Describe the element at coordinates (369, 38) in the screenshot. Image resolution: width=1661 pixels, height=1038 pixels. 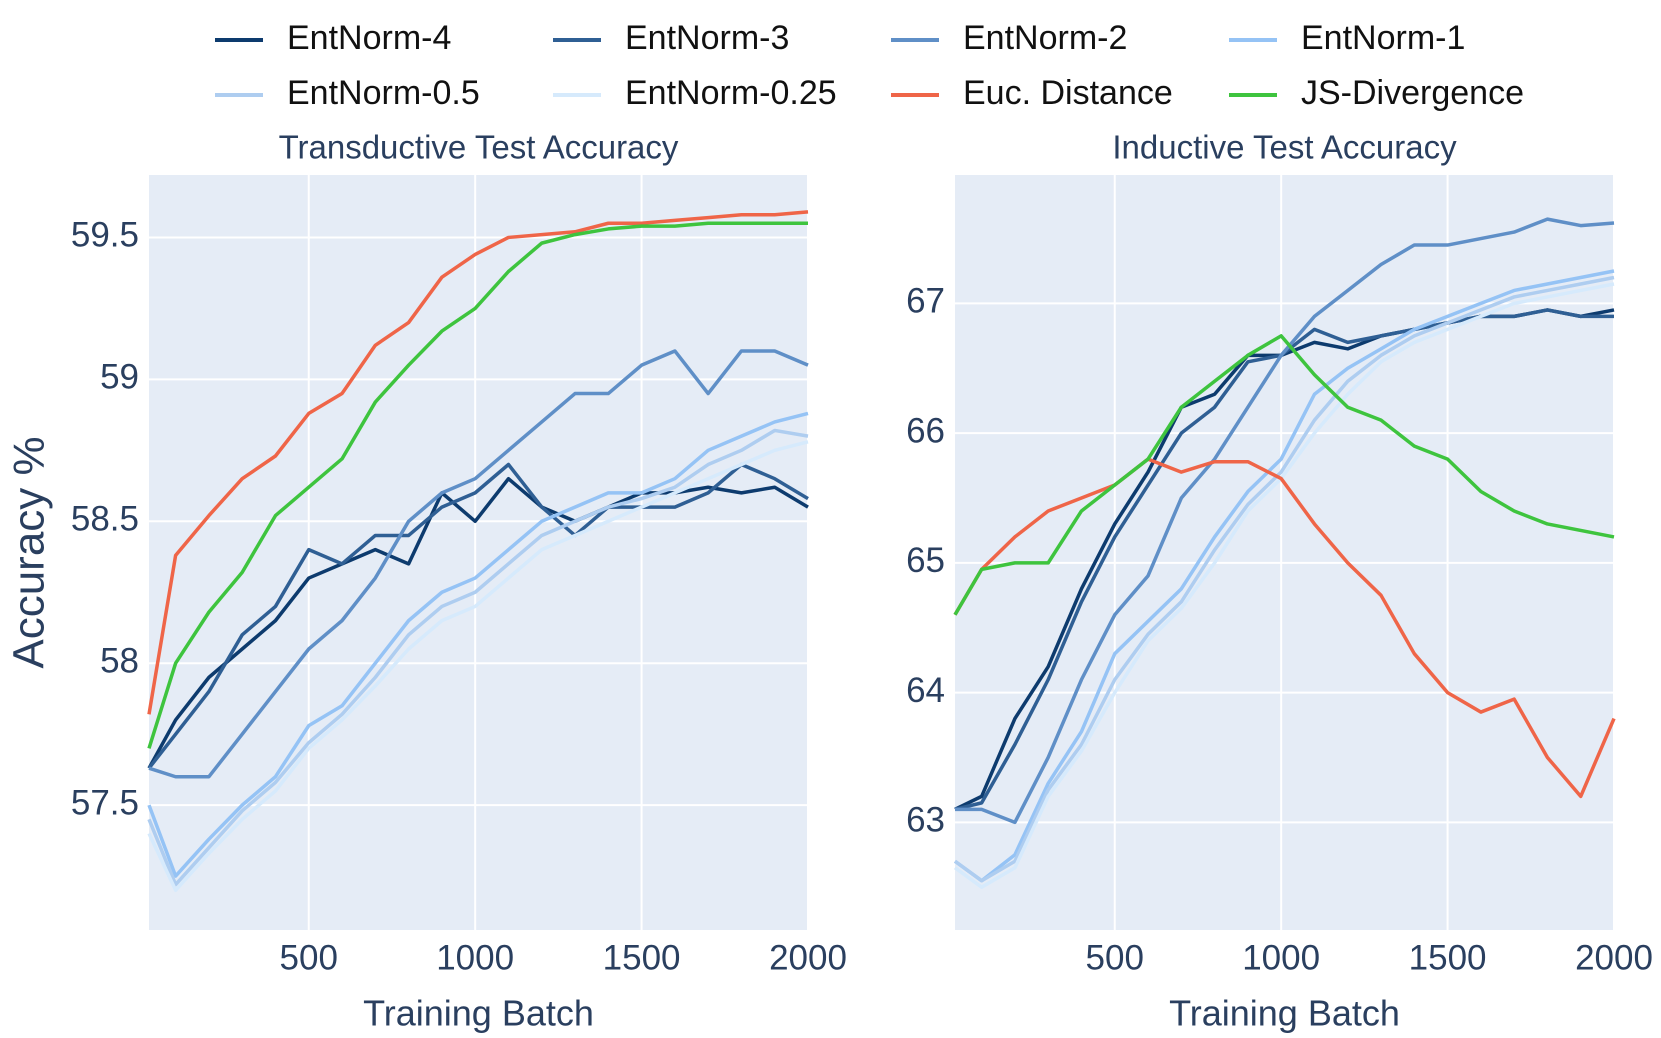
I see `legend-label: EntNorm-4` at that location.